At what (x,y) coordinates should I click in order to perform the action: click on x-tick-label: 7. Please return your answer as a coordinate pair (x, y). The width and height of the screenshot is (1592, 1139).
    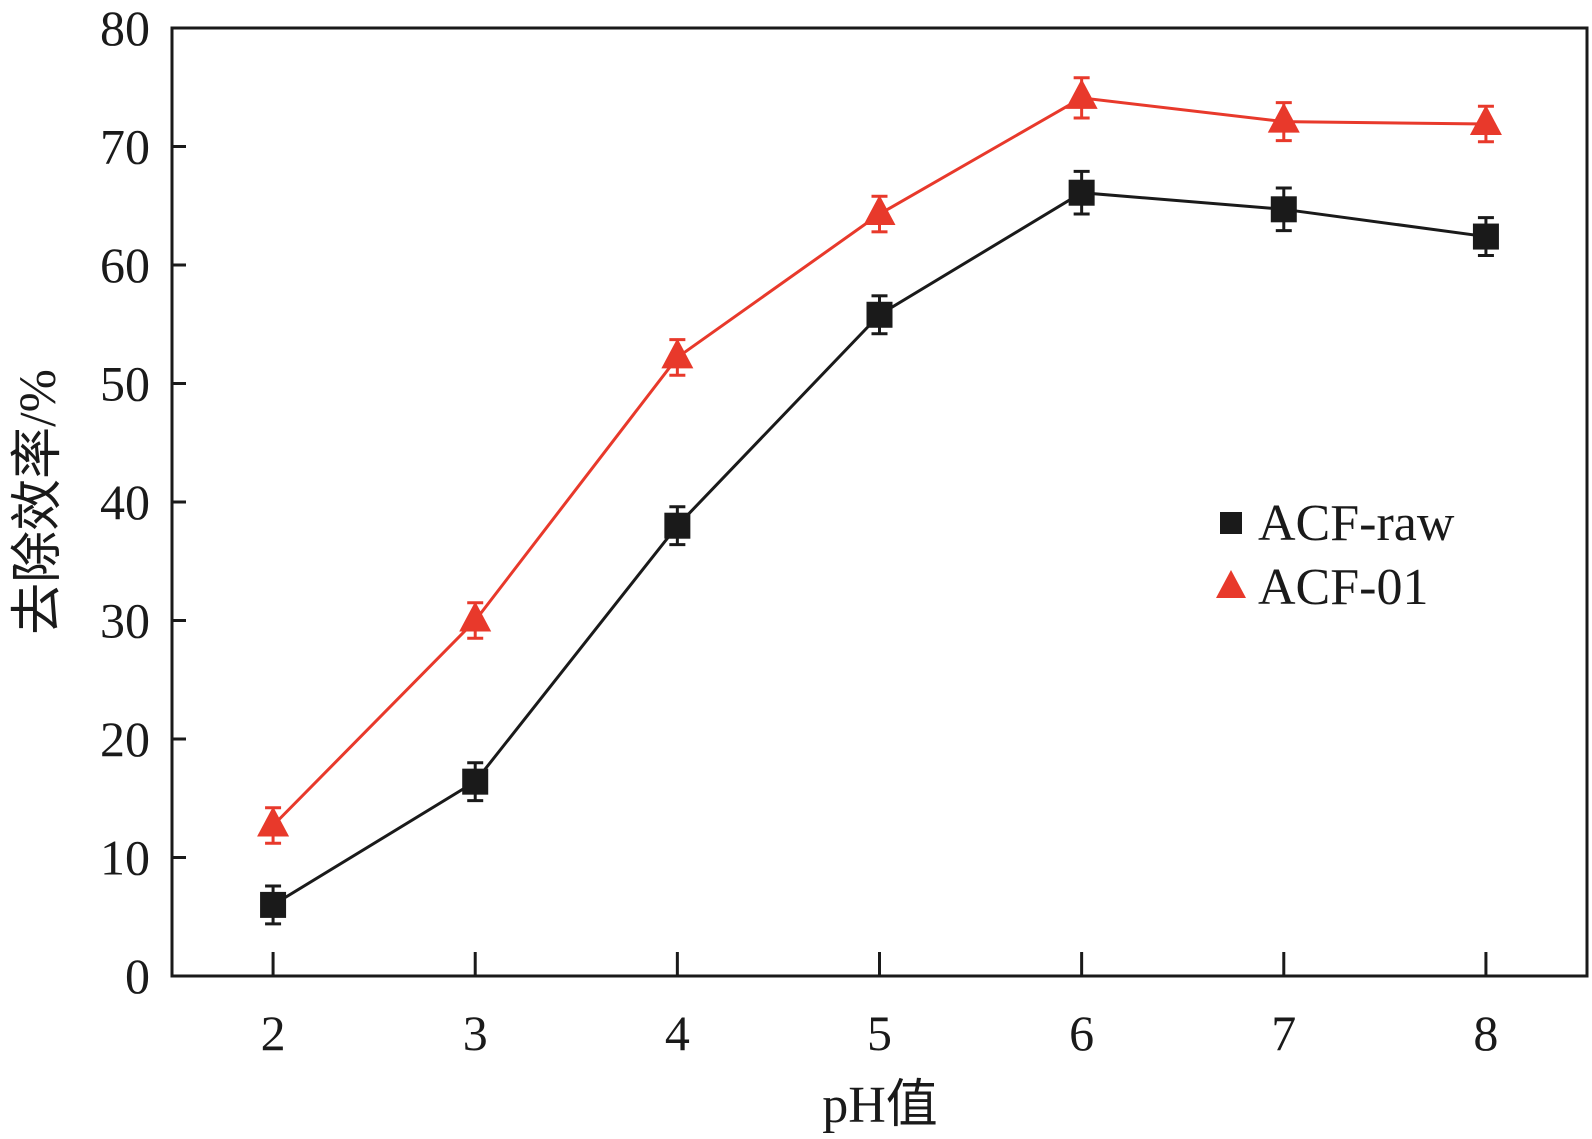
    Looking at the image, I should click on (1283, 1033).